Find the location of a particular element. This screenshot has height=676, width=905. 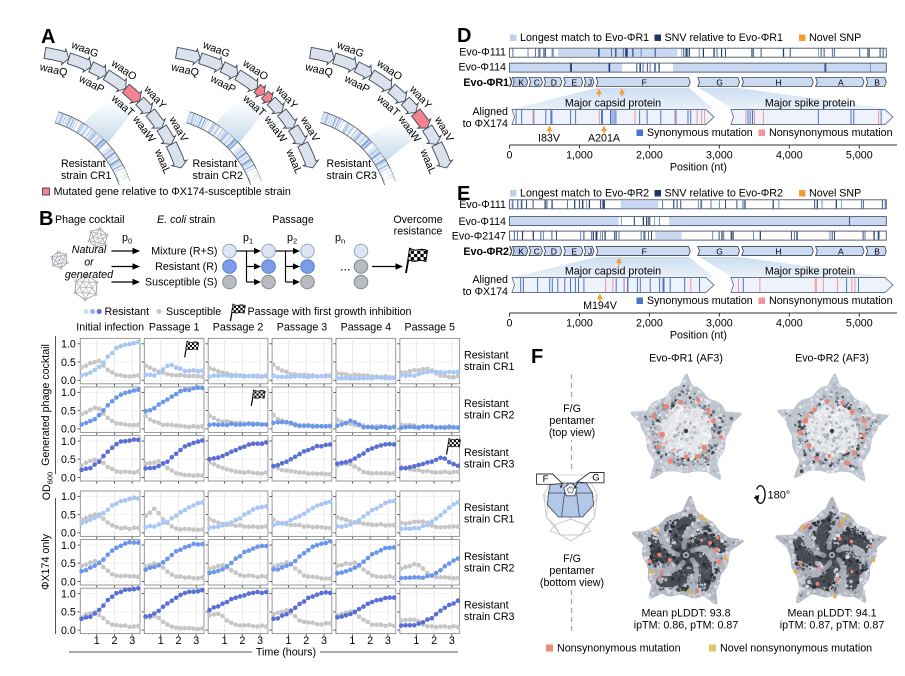

svg-text: p1 is located at coordinates (248, 239).